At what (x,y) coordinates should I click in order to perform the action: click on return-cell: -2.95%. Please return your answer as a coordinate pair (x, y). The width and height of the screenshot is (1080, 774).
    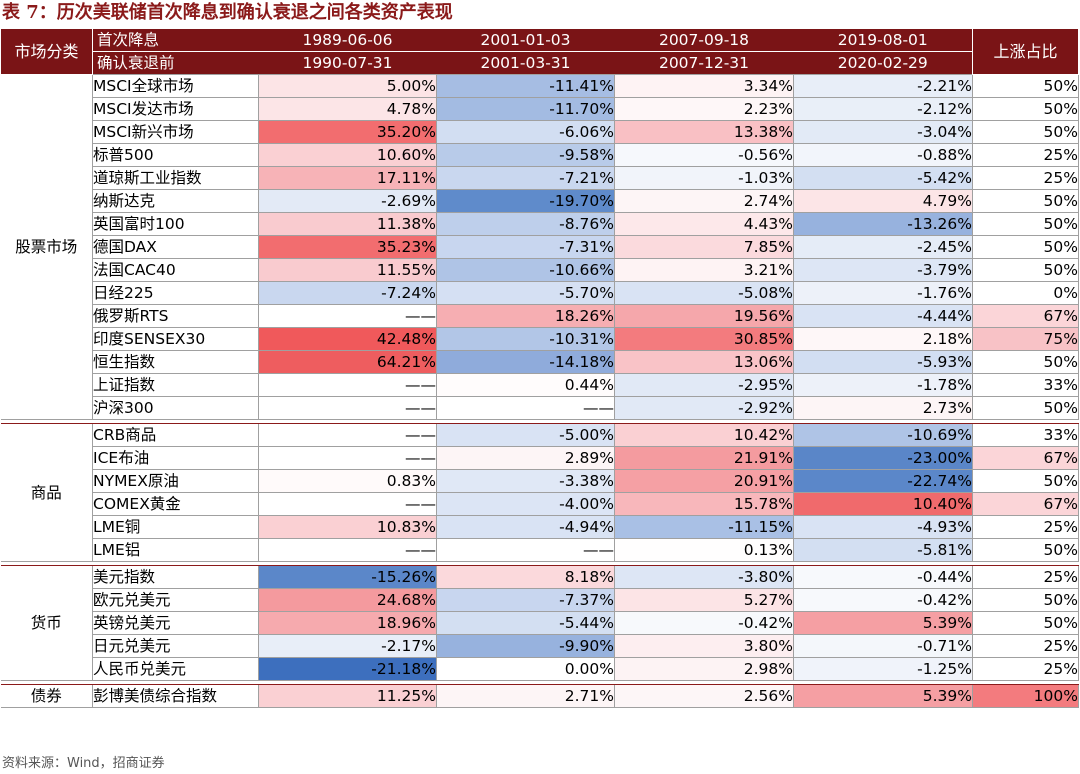
    Looking at the image, I should click on (704, 385).